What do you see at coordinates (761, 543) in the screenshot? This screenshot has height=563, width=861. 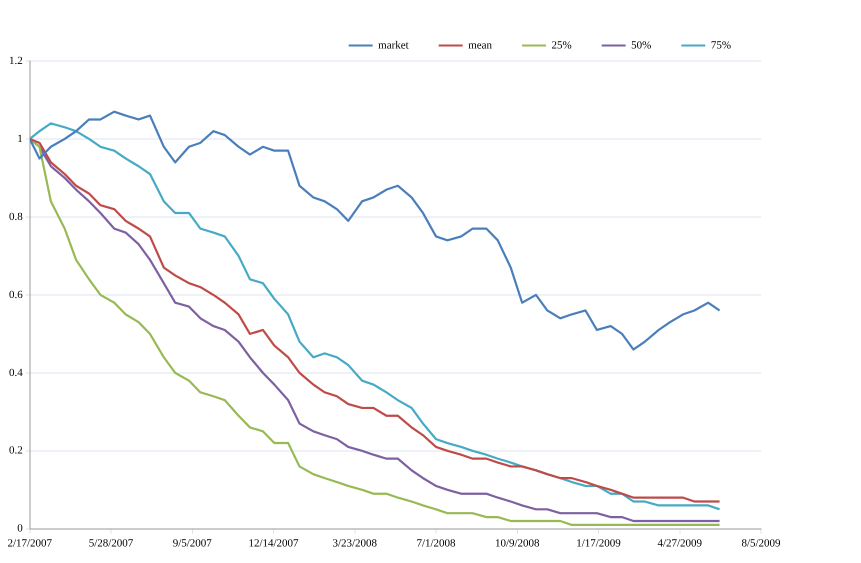 I see `x-tick-label: 8/5/2009` at bounding box center [761, 543].